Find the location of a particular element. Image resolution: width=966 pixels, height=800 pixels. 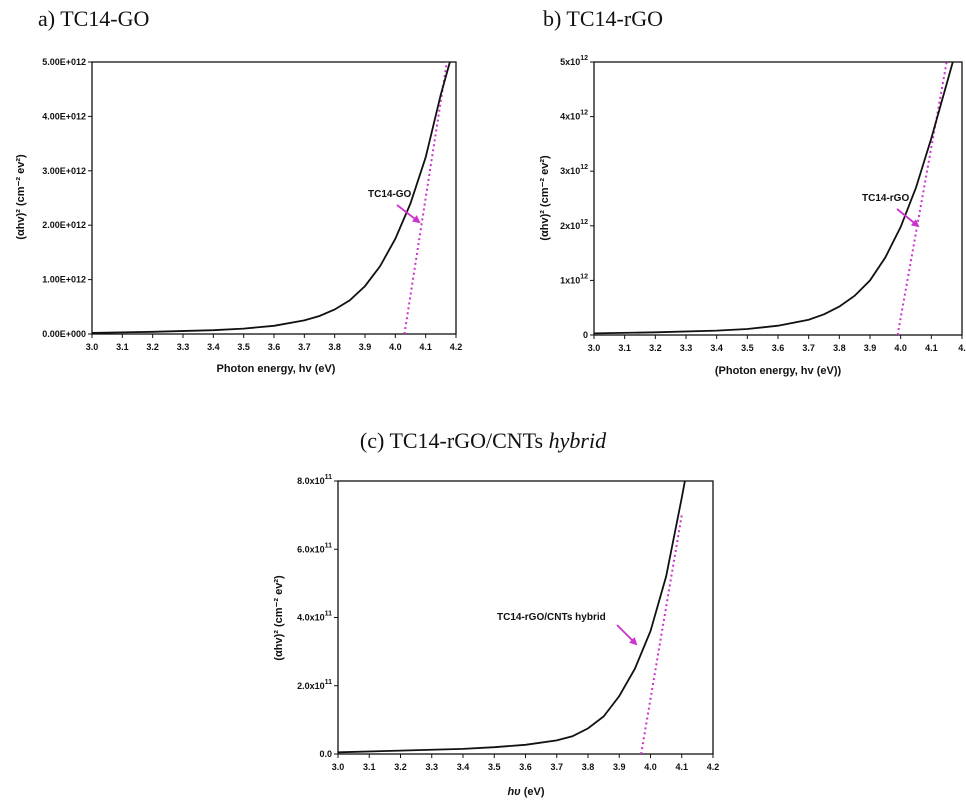

panel-c-ylabel: (αhv)² (cm⁻² ev²) is located at coordinates (279, 618).